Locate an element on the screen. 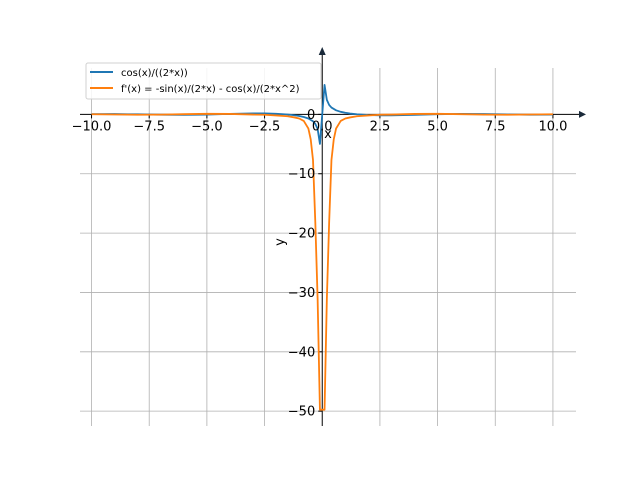  x-tick-label-5: 2.5 is located at coordinates (380, 126).